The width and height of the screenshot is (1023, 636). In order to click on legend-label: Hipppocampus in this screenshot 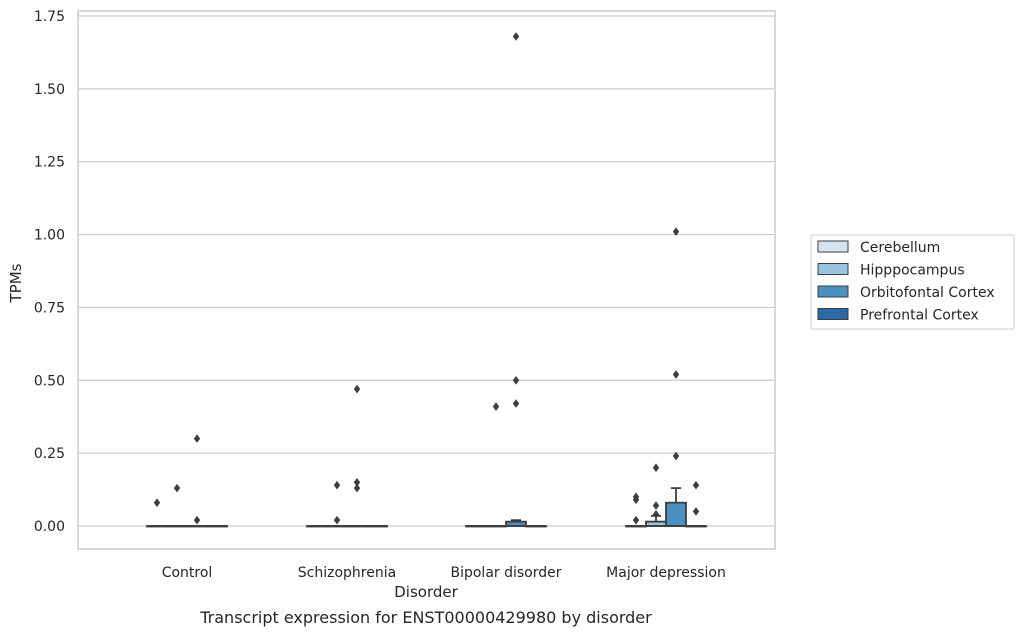, I will do `click(912, 271)`.